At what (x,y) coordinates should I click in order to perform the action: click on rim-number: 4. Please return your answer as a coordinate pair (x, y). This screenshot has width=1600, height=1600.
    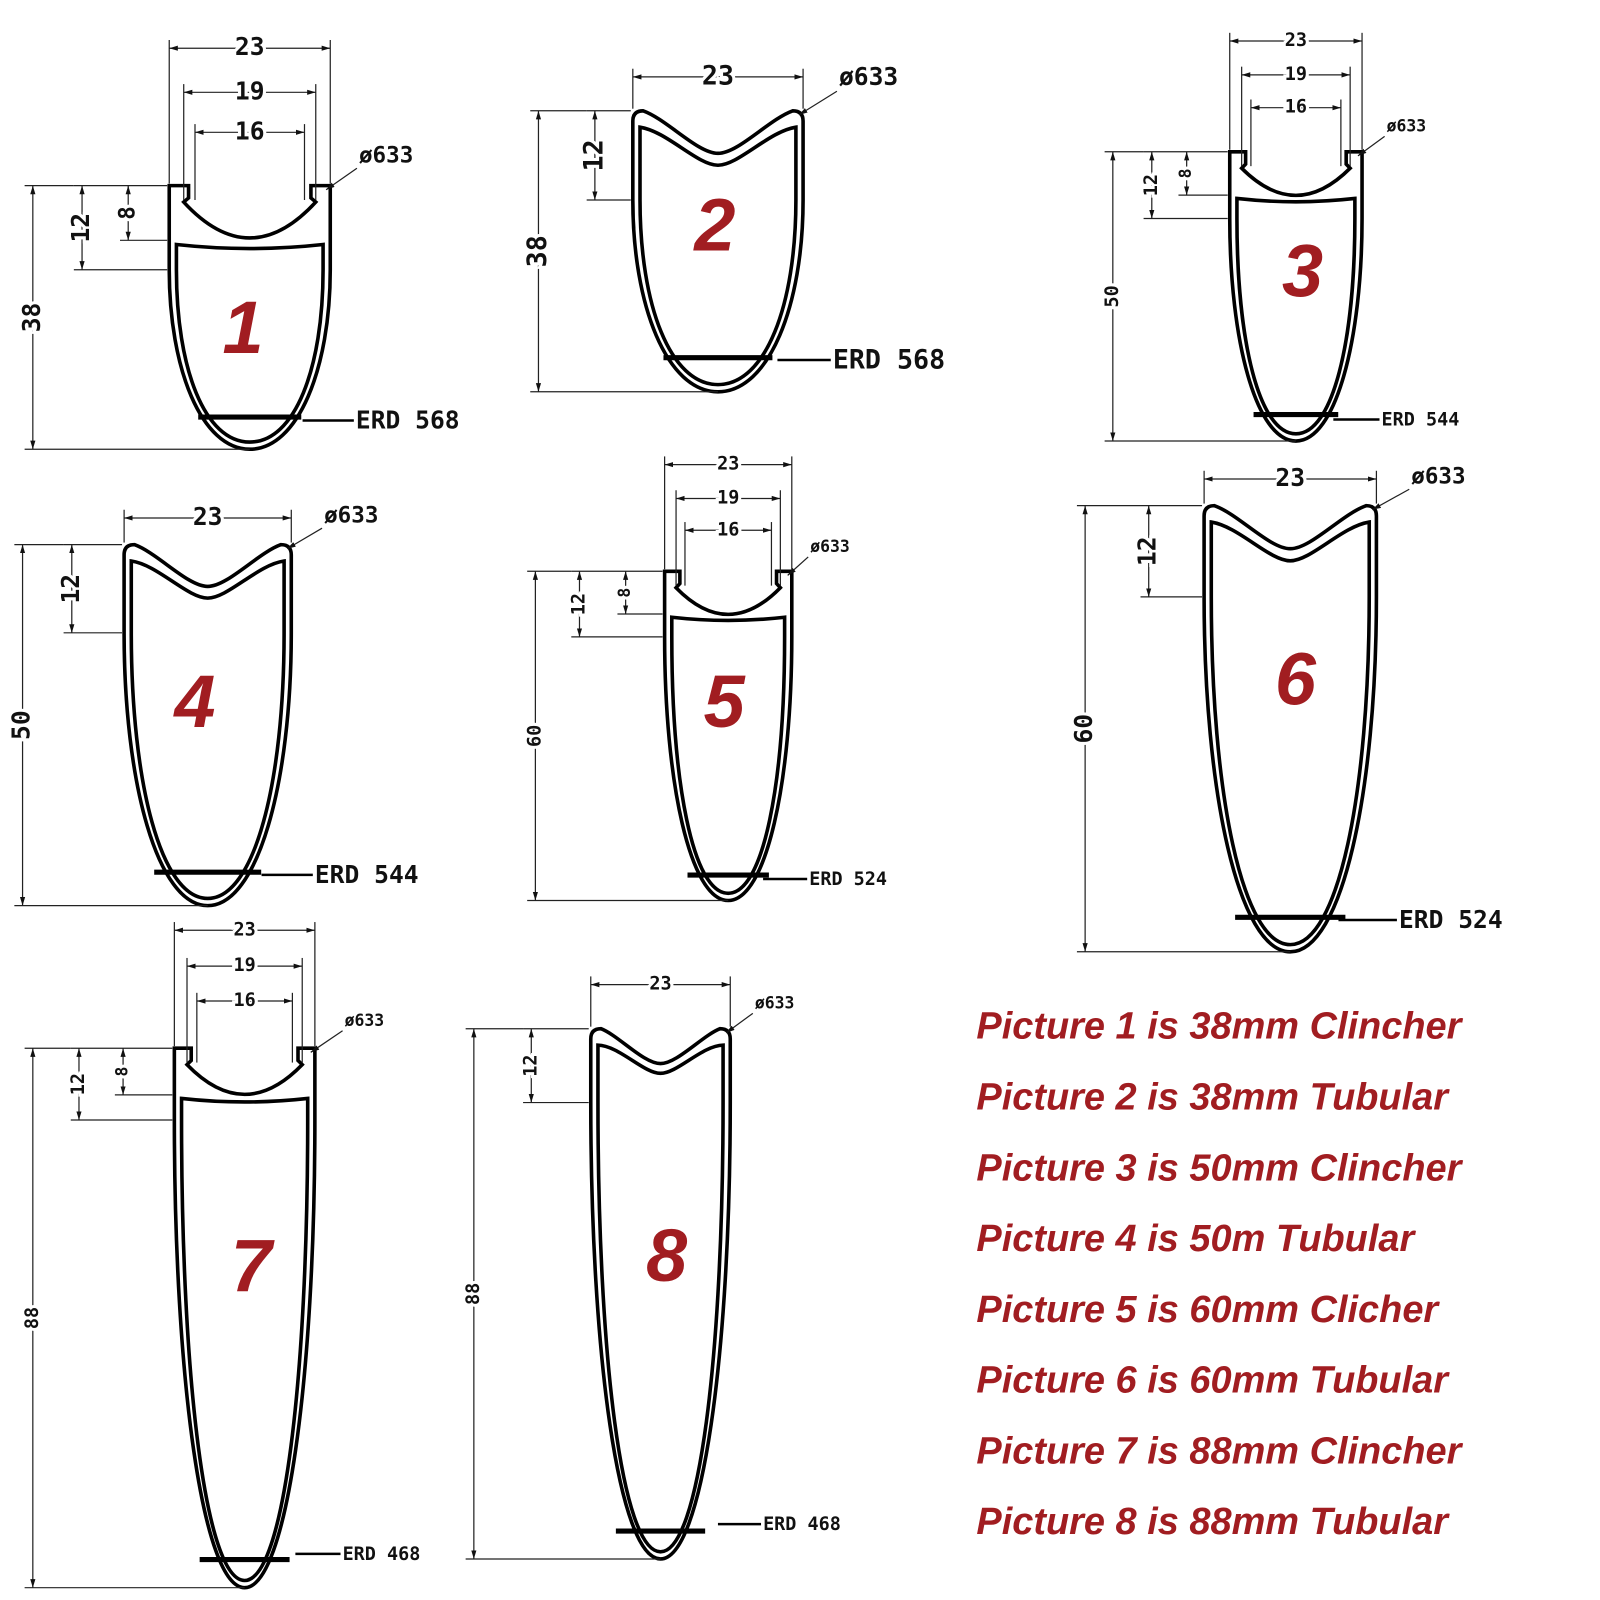
    Looking at the image, I should click on (193, 701).